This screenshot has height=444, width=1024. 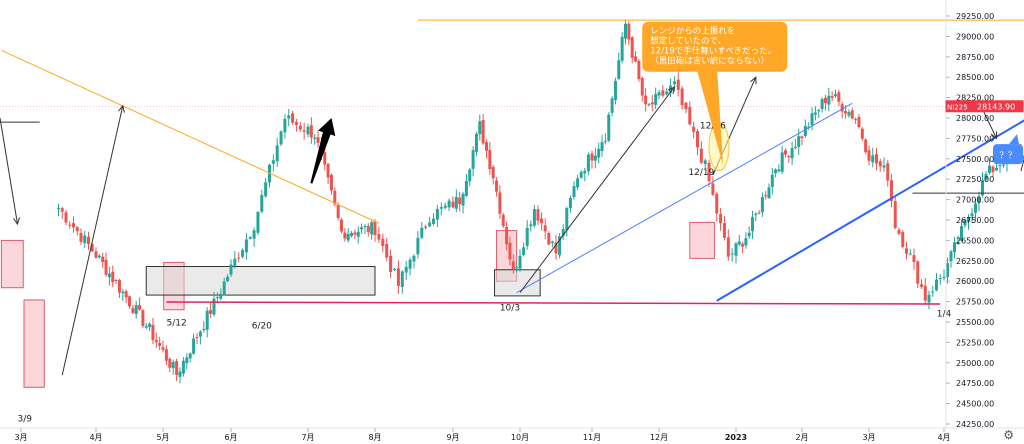 I want to click on time-tick-label: 7月, so click(x=307, y=437).